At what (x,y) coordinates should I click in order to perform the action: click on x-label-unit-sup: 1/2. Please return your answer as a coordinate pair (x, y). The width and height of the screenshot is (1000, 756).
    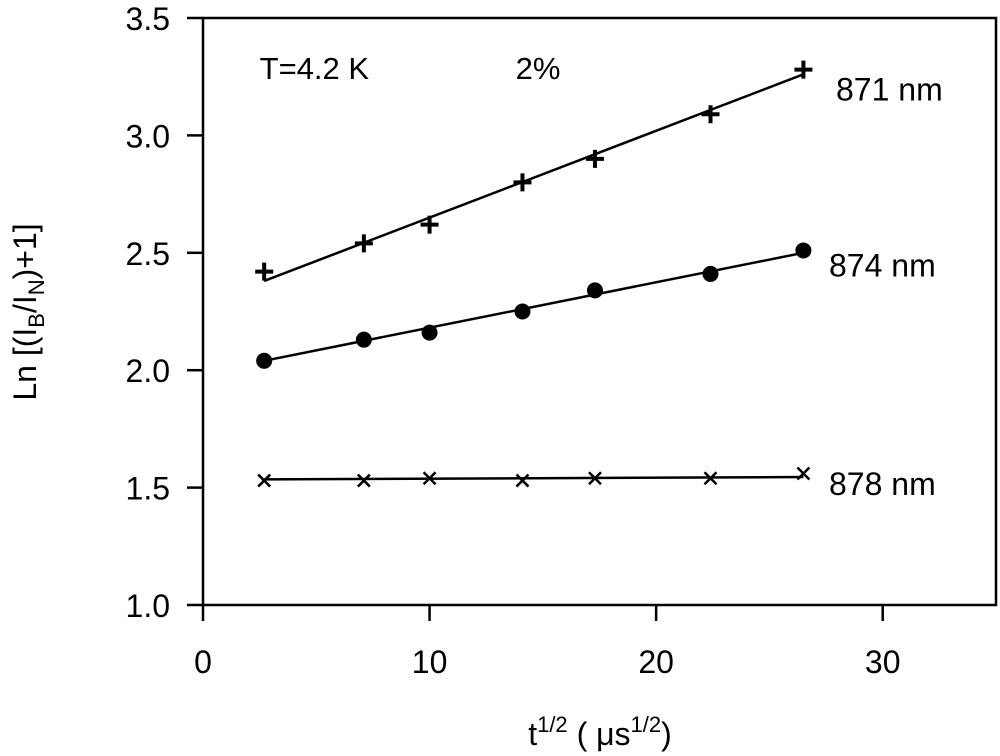
    Looking at the image, I should click on (646, 724).